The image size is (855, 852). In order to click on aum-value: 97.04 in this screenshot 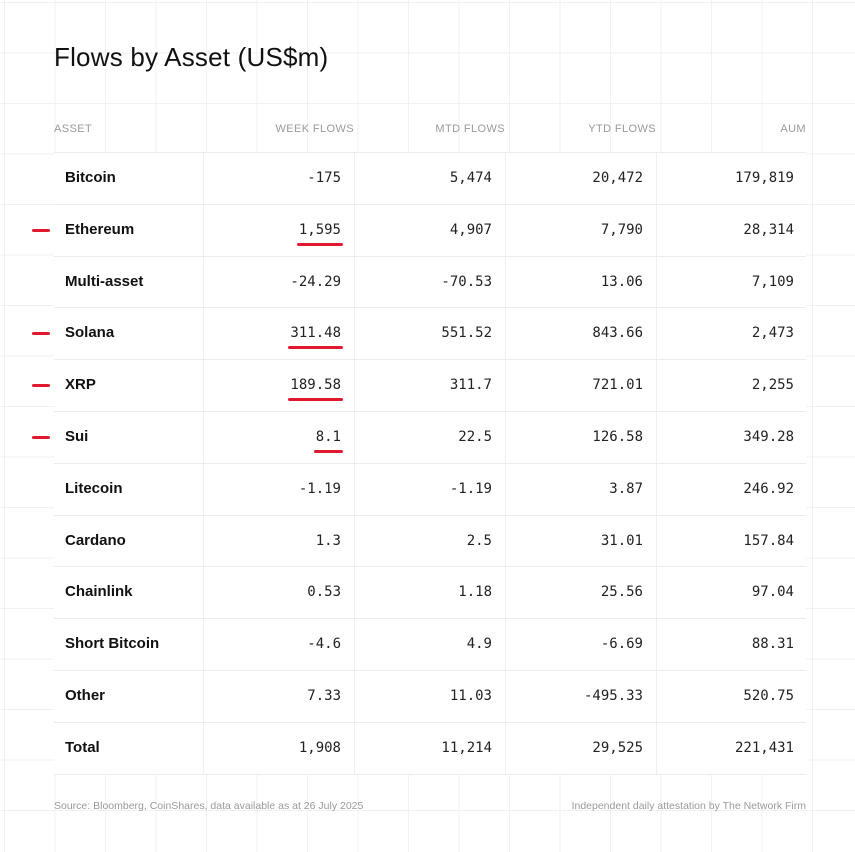, I will do `click(772, 592)`.